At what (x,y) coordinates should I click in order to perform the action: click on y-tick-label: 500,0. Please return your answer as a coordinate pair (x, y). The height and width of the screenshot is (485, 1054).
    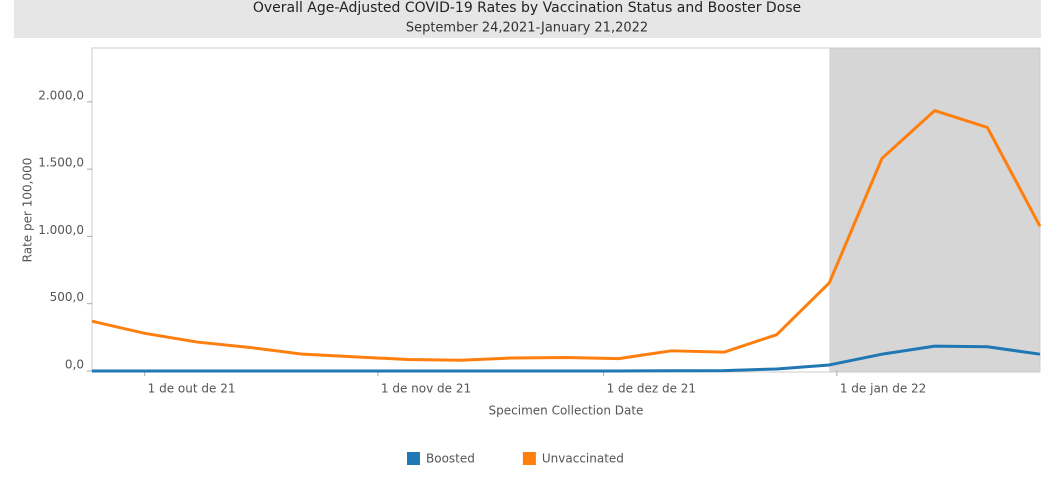
    Looking at the image, I should click on (67, 297).